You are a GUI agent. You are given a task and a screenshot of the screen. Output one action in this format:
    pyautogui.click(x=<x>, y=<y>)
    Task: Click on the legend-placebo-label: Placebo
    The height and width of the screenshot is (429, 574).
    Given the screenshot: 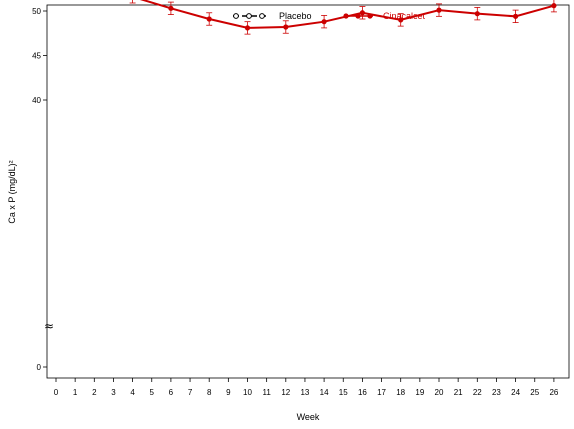 What is the action you would take?
    pyautogui.click(x=295, y=16)
    